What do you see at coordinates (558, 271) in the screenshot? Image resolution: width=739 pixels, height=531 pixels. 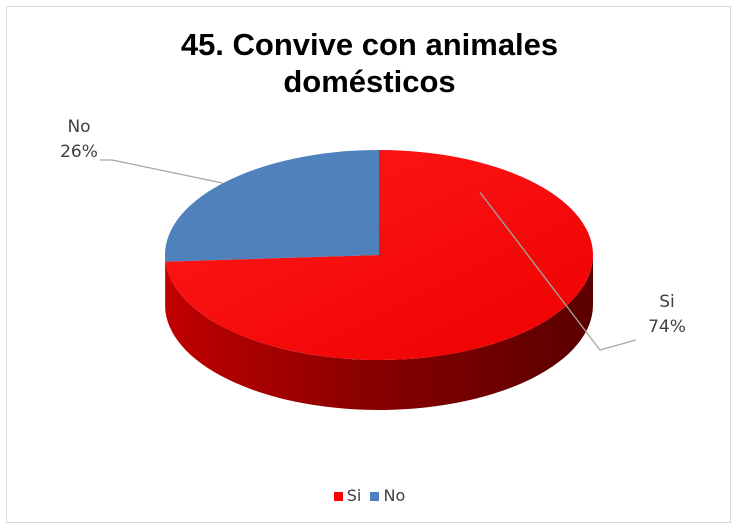 I see `leader-line-si` at bounding box center [558, 271].